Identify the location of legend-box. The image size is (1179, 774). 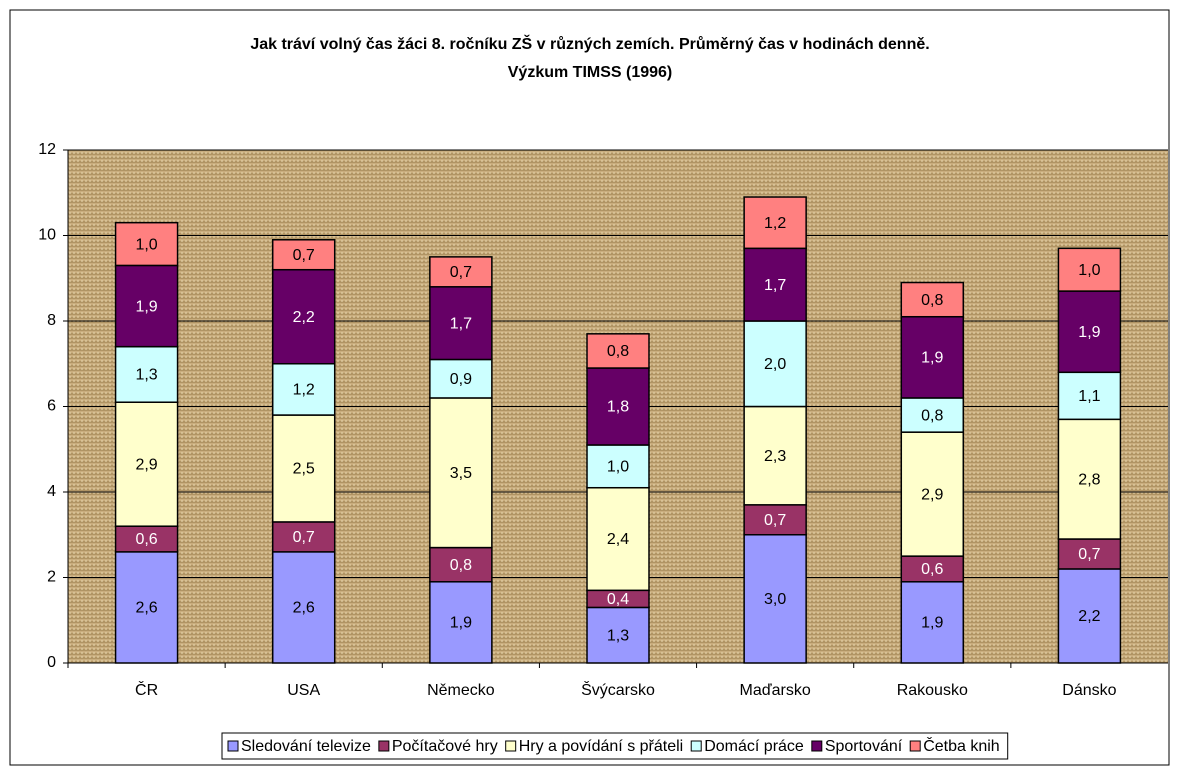
(615, 746).